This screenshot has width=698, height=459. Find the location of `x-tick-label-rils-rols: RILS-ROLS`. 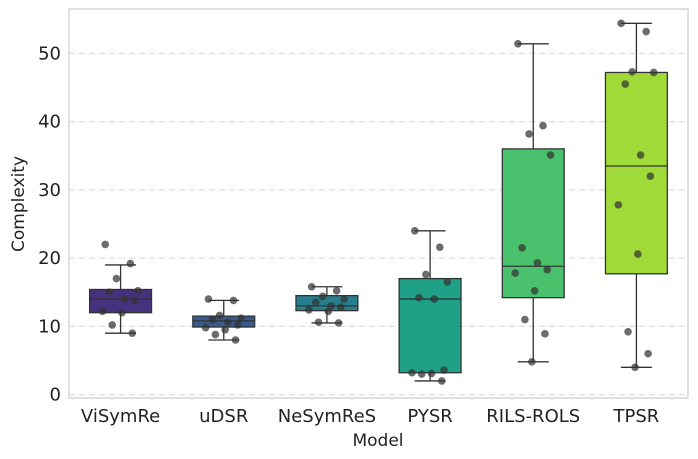

x-tick-label-rils-rols: RILS-ROLS is located at coordinates (533, 416).